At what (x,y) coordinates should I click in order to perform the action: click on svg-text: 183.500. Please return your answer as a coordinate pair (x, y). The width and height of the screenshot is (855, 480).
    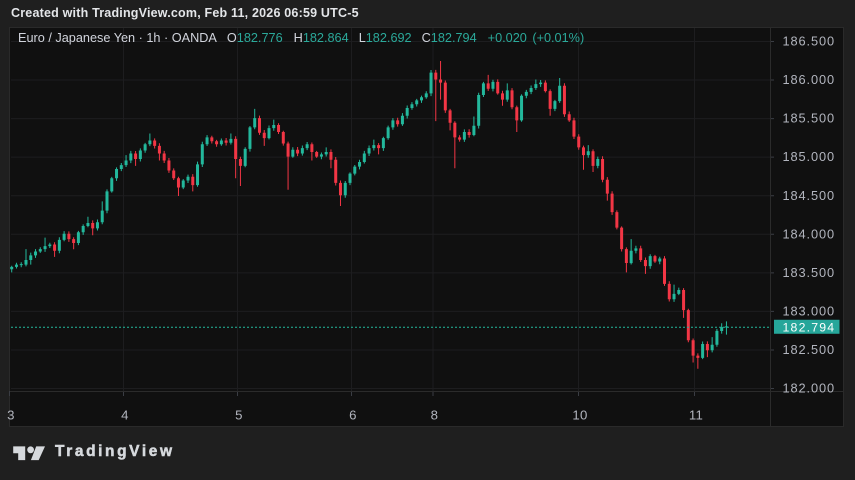
    Looking at the image, I should click on (809, 272).